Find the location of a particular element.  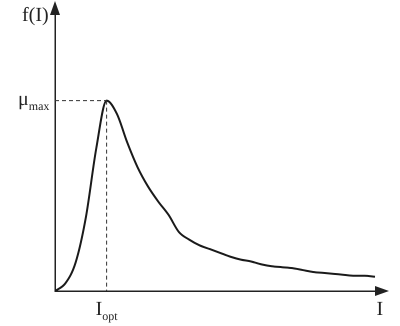

text: I$_{opt}$ is located at coordinates (107, 310).